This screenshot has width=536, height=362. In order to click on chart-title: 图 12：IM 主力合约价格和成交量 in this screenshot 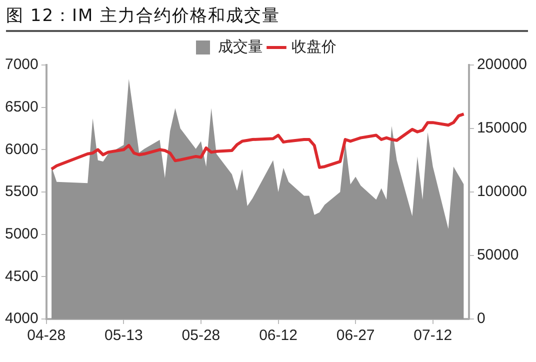, I will do `click(267, 18)`.